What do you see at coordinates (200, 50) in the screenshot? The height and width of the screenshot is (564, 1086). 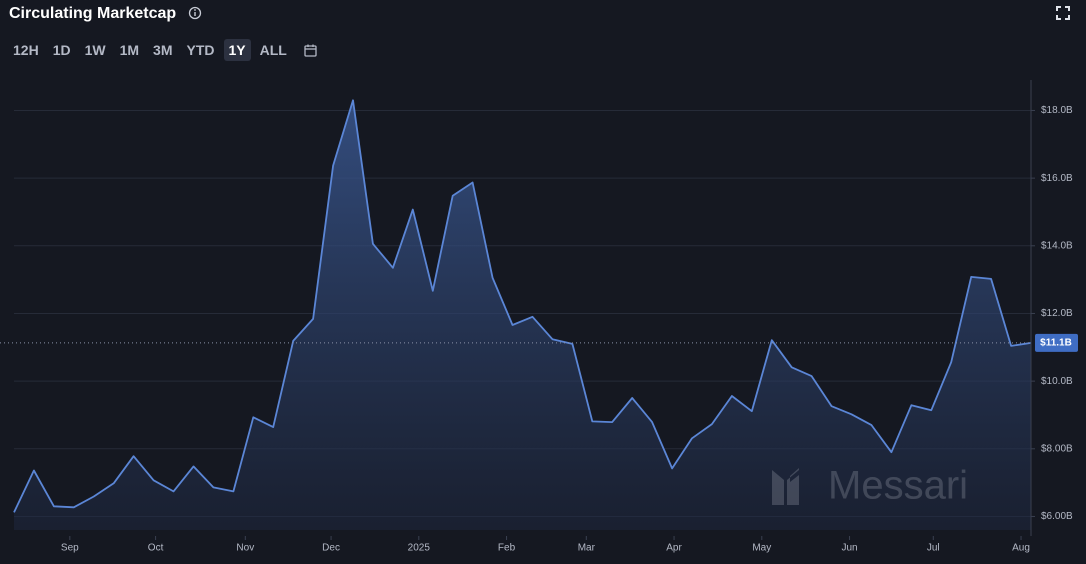 I see `range-button: YTD` at bounding box center [200, 50].